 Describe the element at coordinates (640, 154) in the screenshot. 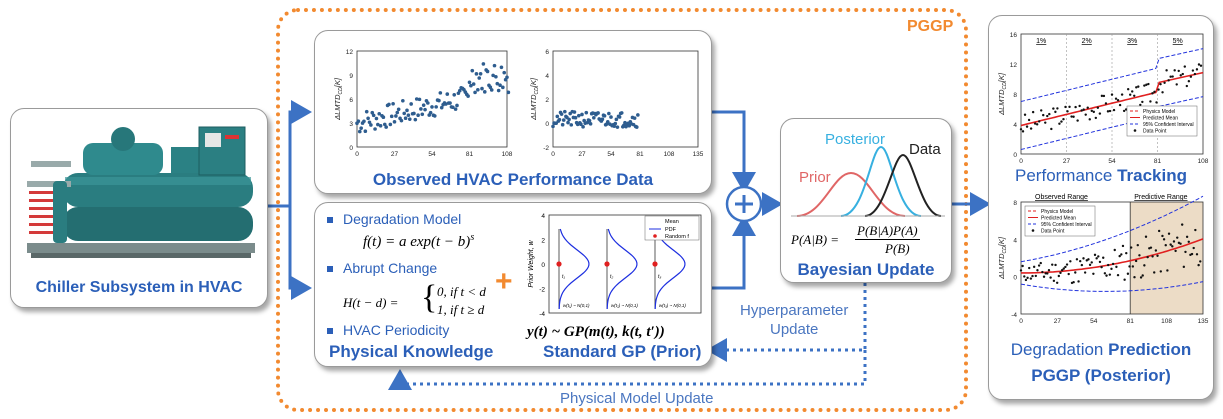

I see `x-tick-label: 81` at that location.